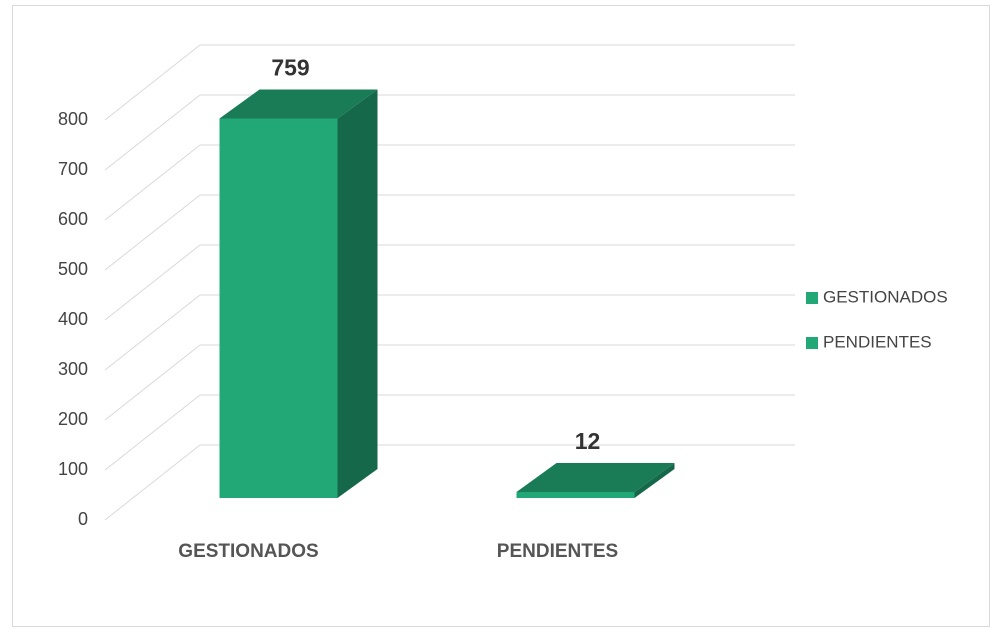  Describe the element at coordinates (73, 469) in the screenshot. I see `y-tick-label: 100` at that location.